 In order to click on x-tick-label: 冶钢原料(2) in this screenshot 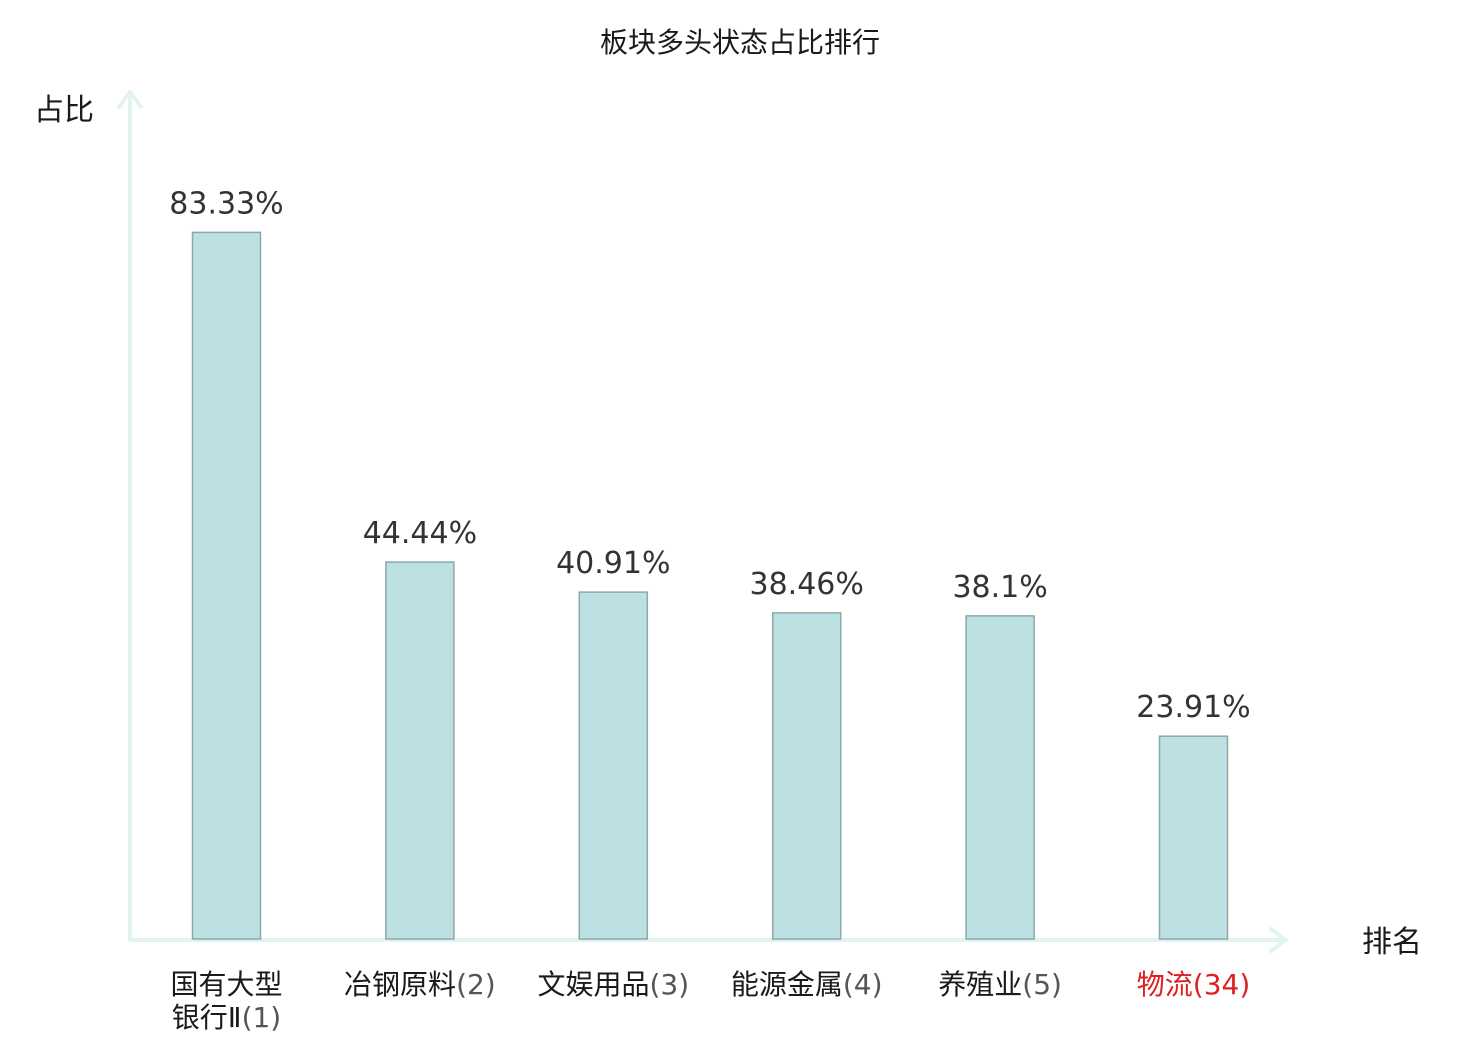, I will do `click(420, 984)`.